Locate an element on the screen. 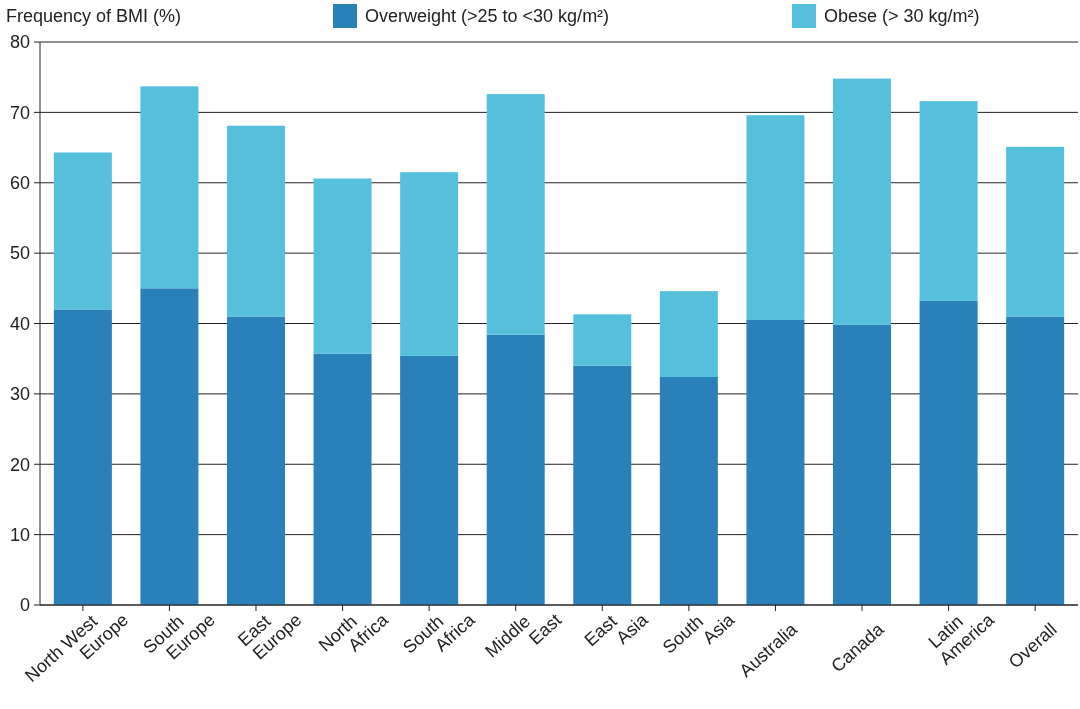 Image resolution: width=1080 pixels, height=709 pixels. y-tick-label: 10 is located at coordinates (19, 534).